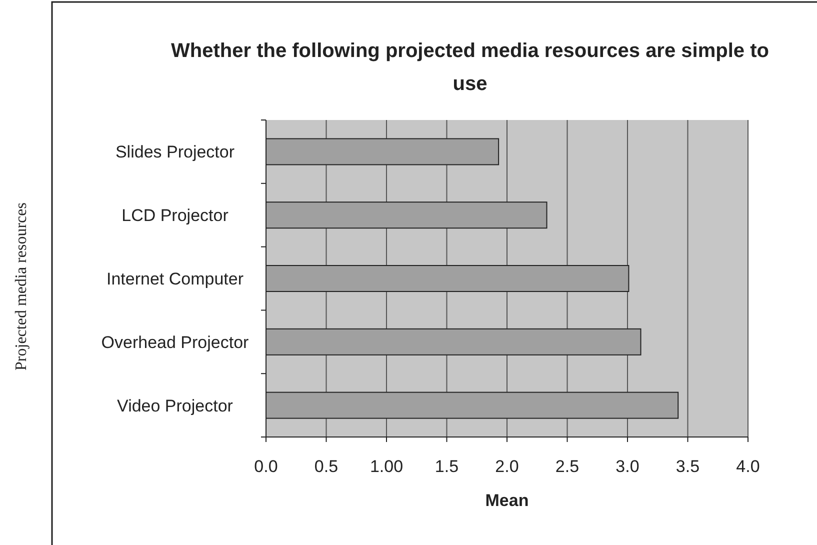 This screenshot has width=817, height=545. What do you see at coordinates (688, 466) in the screenshot?
I see `x-tick-label: 3.5` at bounding box center [688, 466].